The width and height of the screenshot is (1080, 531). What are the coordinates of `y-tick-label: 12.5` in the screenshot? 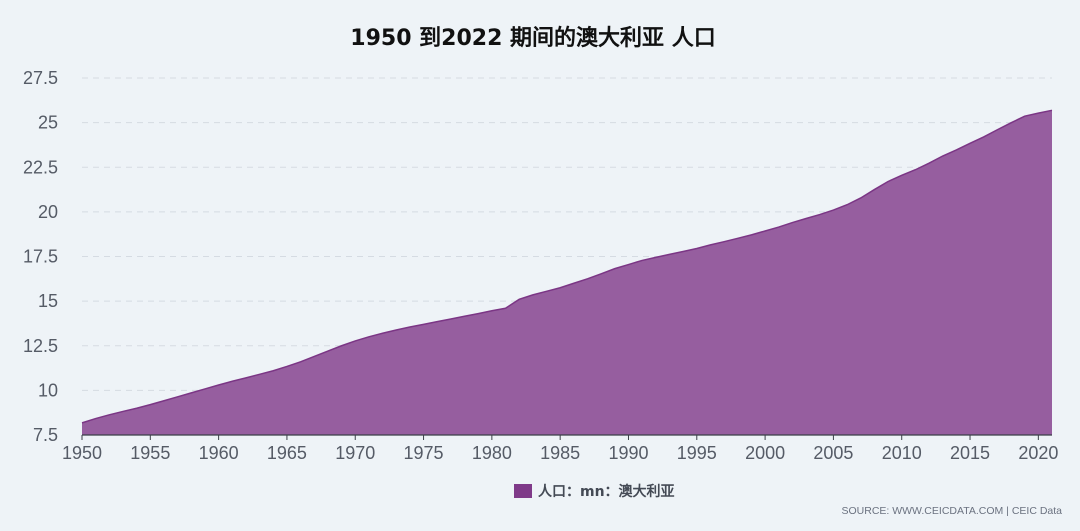 It's located at (40, 346).